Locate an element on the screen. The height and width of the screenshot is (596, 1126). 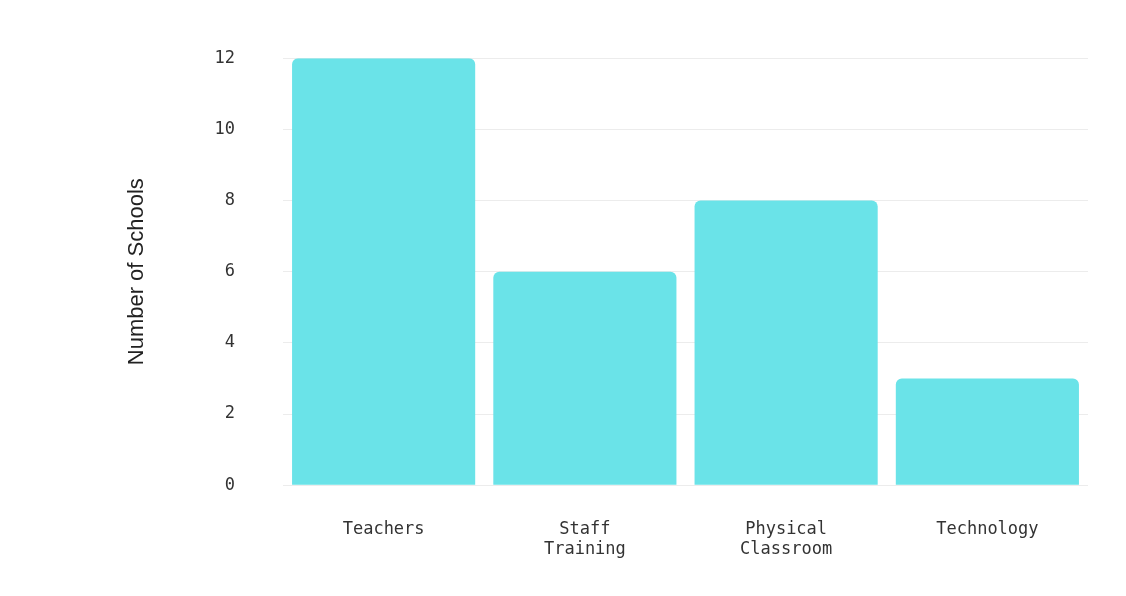
y-tick-label: 8 is located at coordinates (229, 198).